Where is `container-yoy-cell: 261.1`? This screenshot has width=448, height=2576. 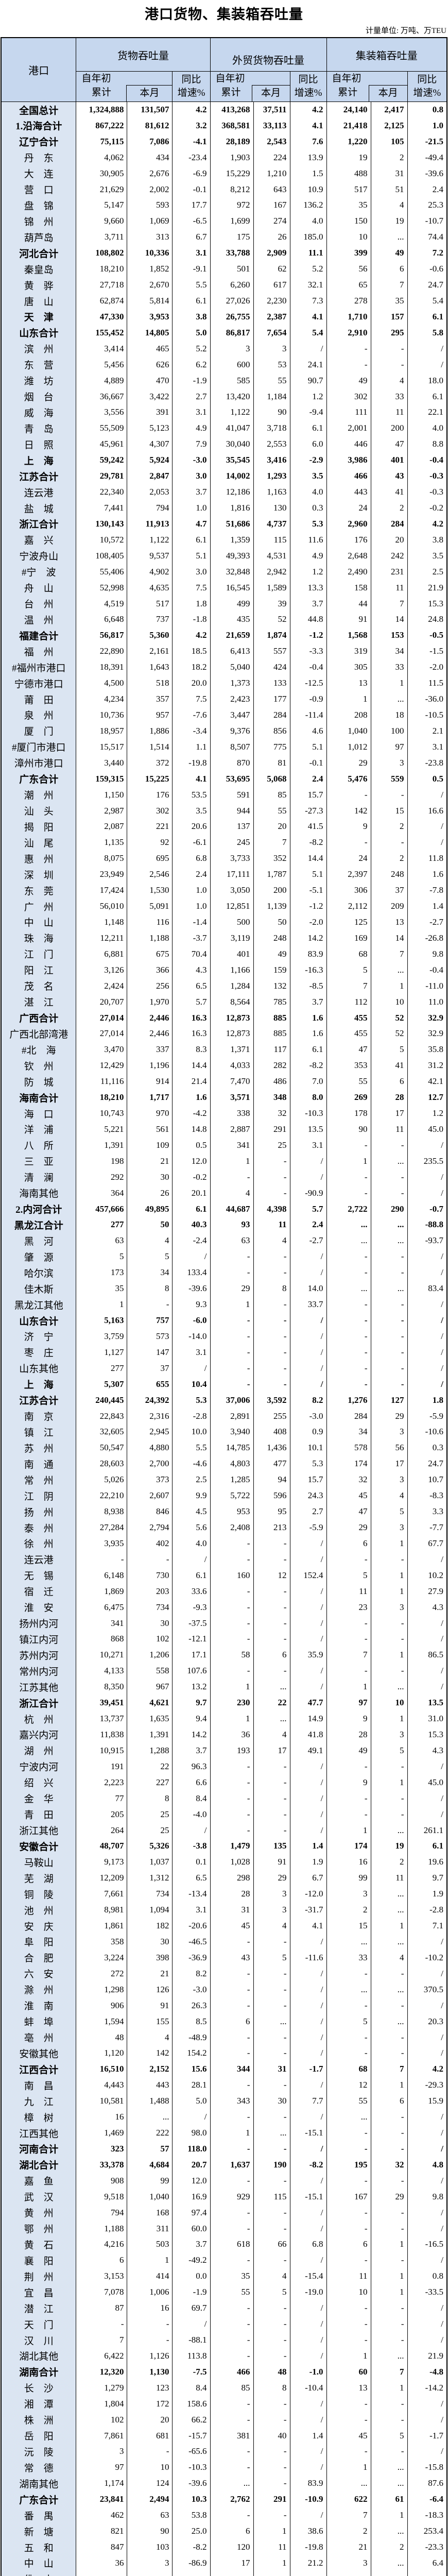
container-yoy-cell: 261.1 is located at coordinates (427, 1830).